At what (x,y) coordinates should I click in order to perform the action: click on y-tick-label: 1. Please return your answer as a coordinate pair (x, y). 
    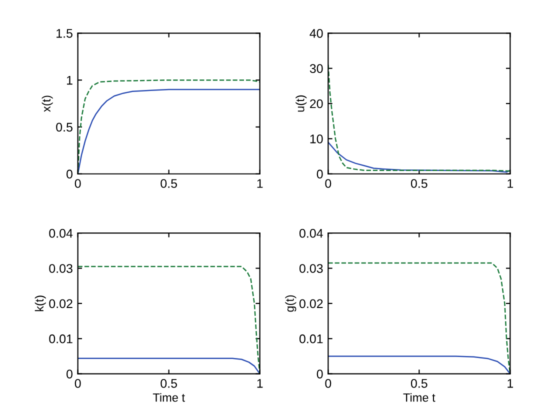
    Looking at the image, I should click on (69, 80).